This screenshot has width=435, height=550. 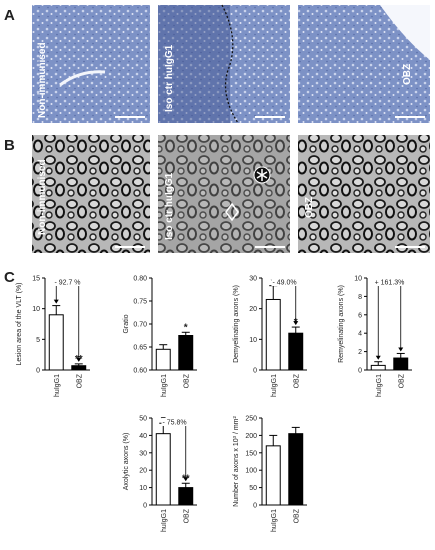 I want to click on annotation: - 92.7 %, so click(x=67, y=283).